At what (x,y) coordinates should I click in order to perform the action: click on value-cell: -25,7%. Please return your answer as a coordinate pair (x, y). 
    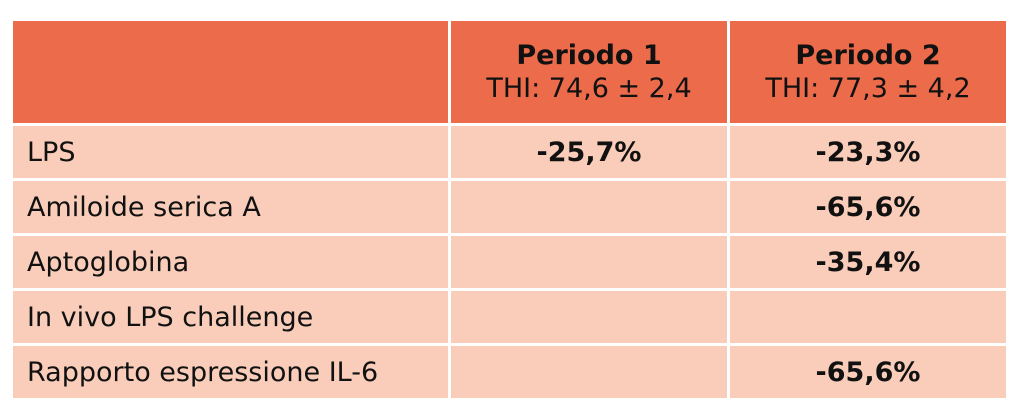
    Looking at the image, I should click on (589, 152).